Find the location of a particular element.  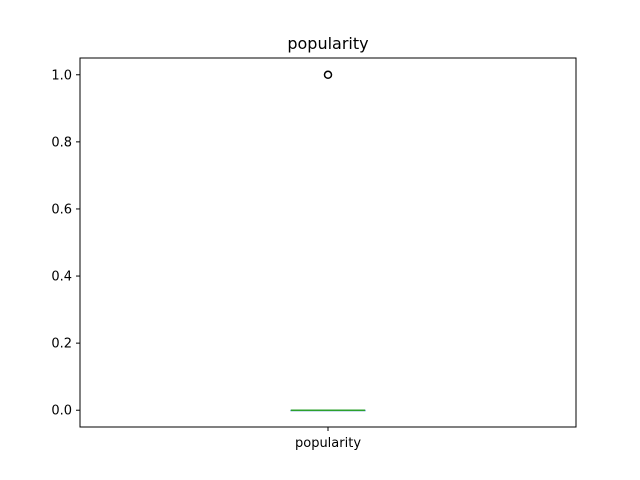

y-tick-label: 0.8 is located at coordinates (61, 142).